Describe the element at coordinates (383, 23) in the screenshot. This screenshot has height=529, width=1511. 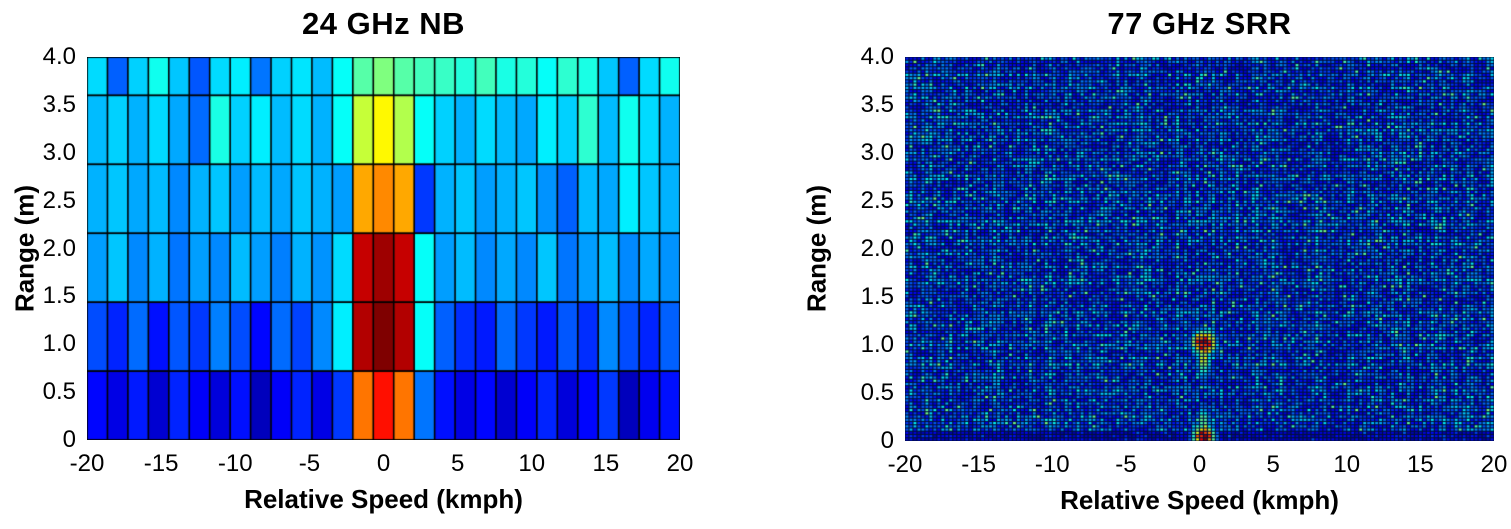
I see `chart-title-24ghz-nb: 24 GHz NB` at that location.